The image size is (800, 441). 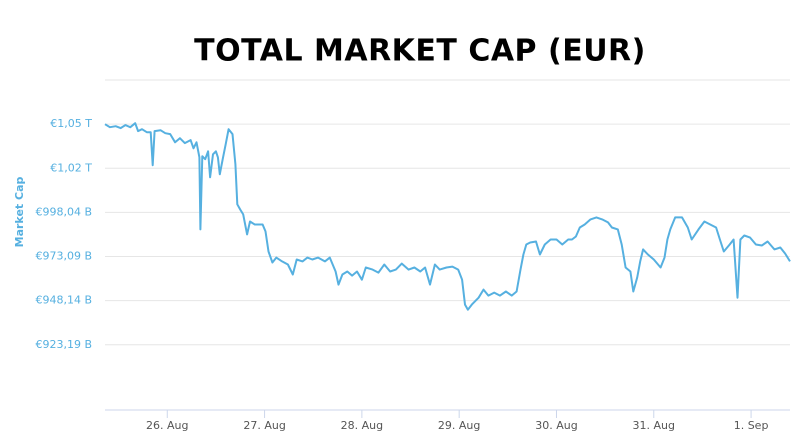 I want to click on y-tick-label: €998,04 B, so click(x=63, y=211).